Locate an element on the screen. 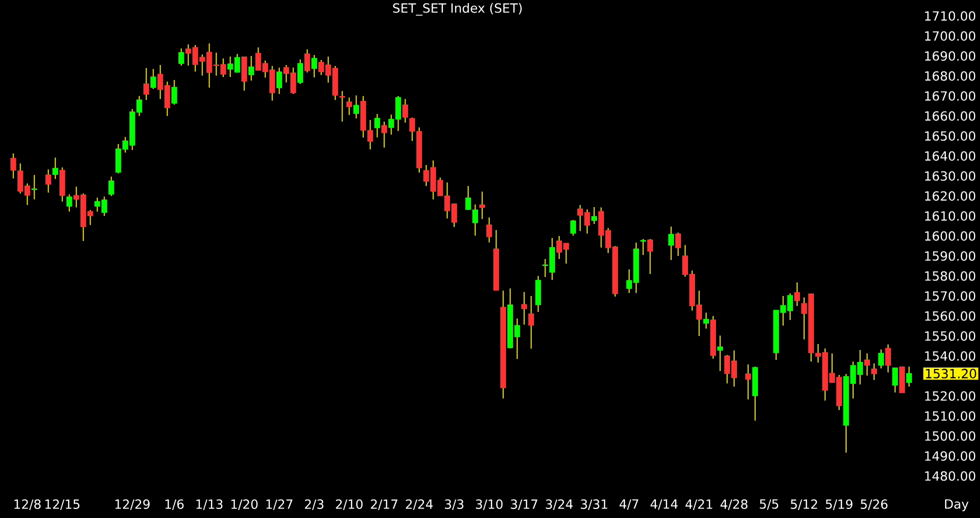 This screenshot has height=518, width=980. y-tick-label: 1550.00 is located at coordinates (950, 336).